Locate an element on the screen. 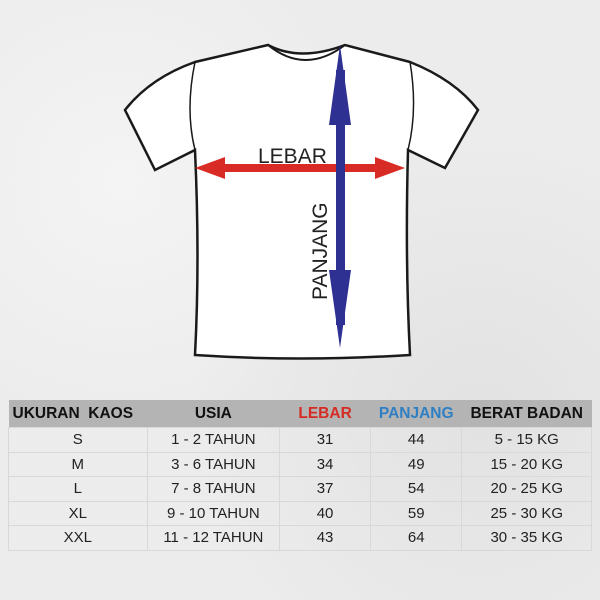  table-cell: 9 - 10 TAHUN is located at coordinates (213, 513).